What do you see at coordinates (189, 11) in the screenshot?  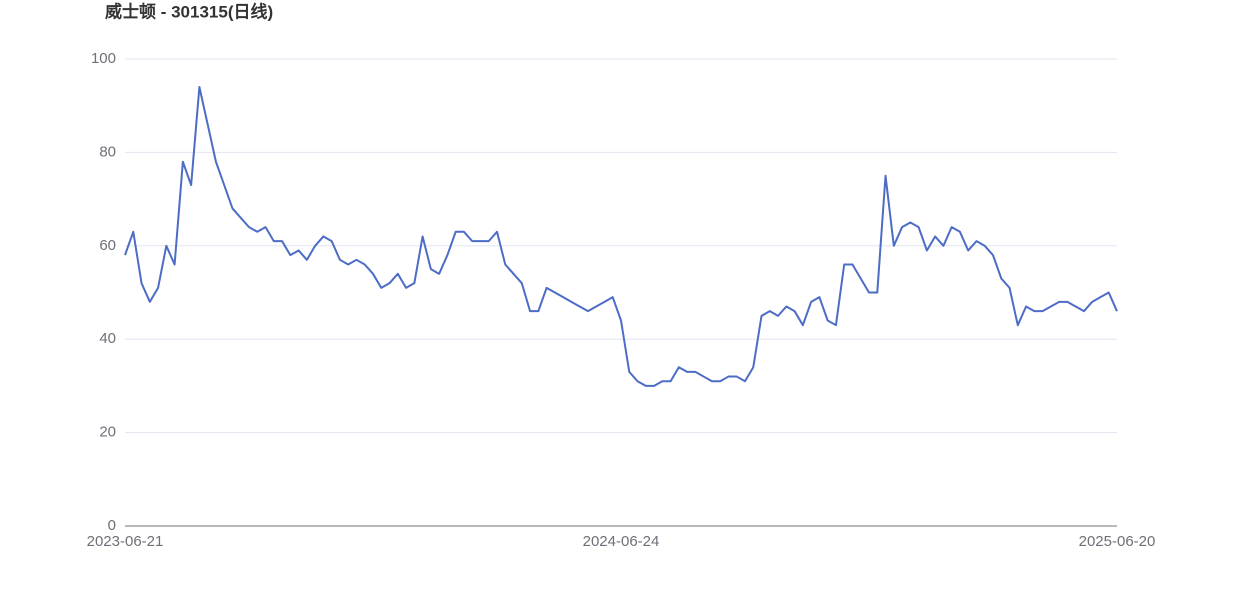 I see `chart-title: 威士顿 - 301315(日线)` at bounding box center [189, 11].